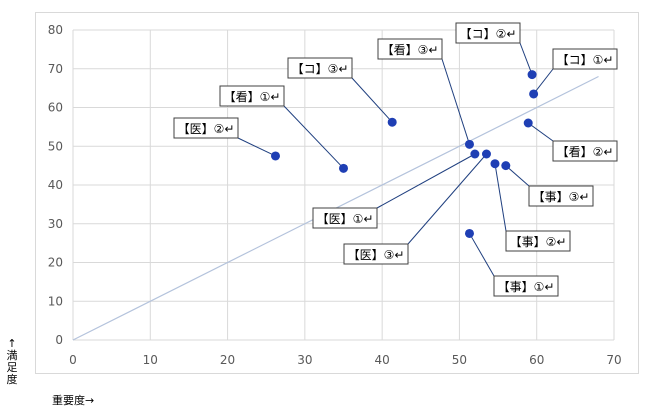  I want to click on data-label: 【コ】③↵, so click(320, 69).